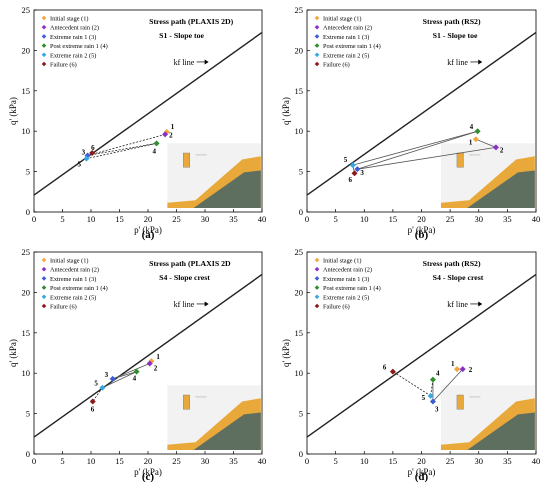 The image size is (550, 489). I want to click on x-tick-label: 0, so click(34, 461).